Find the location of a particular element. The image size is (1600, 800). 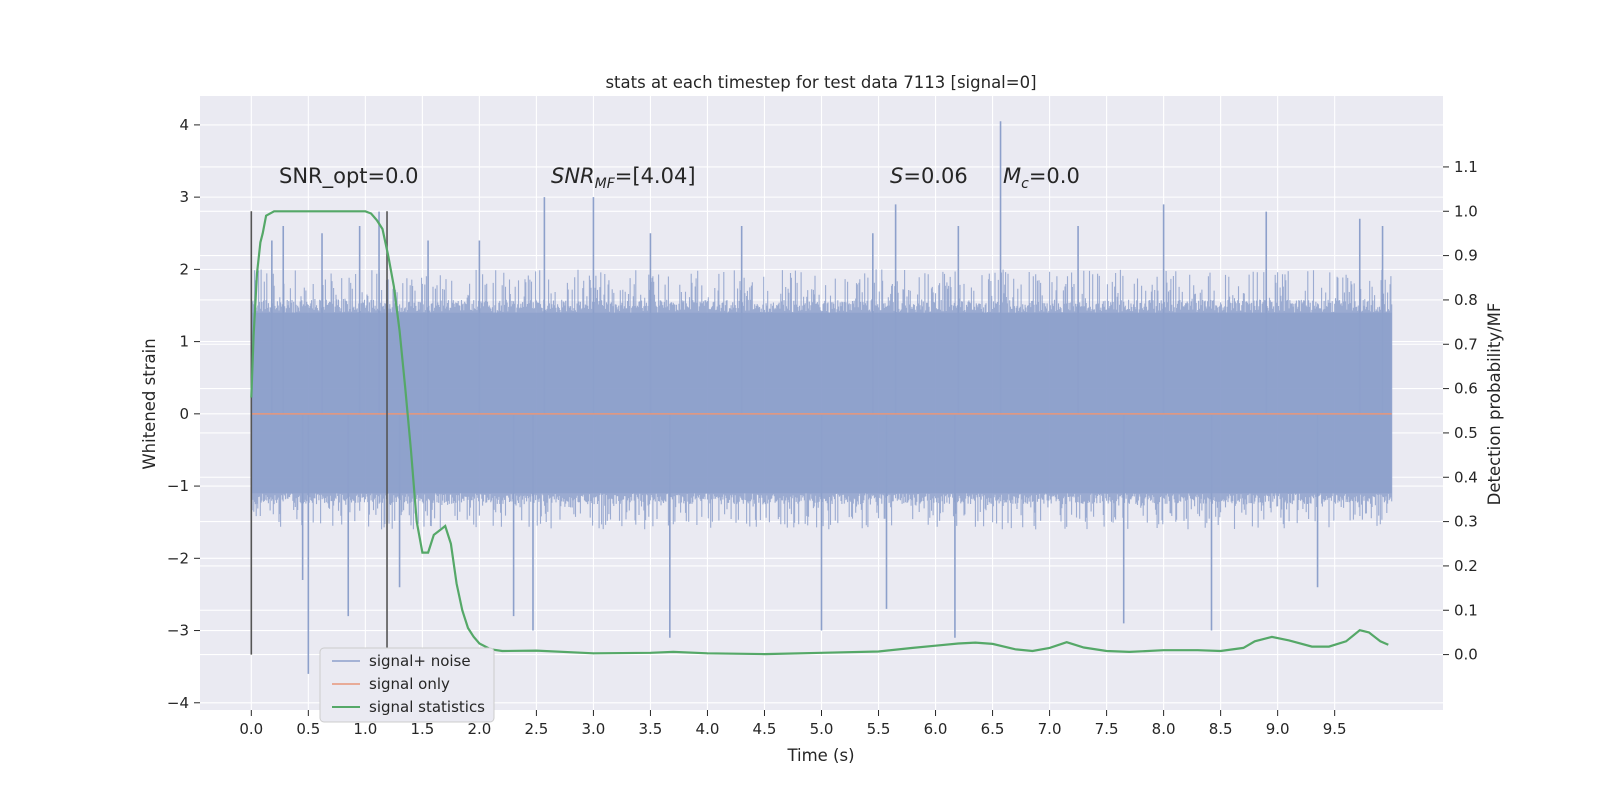

annotation-mc-sub: c is located at coordinates (1025, 184).